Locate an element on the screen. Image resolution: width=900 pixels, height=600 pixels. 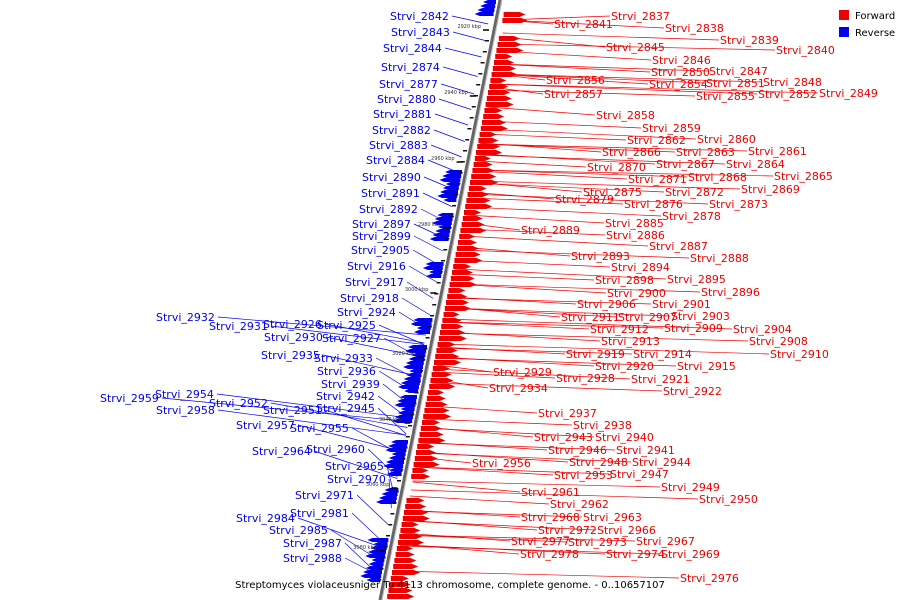
forward-gene-label: Strvi_2893 is located at coordinates (600, 256).